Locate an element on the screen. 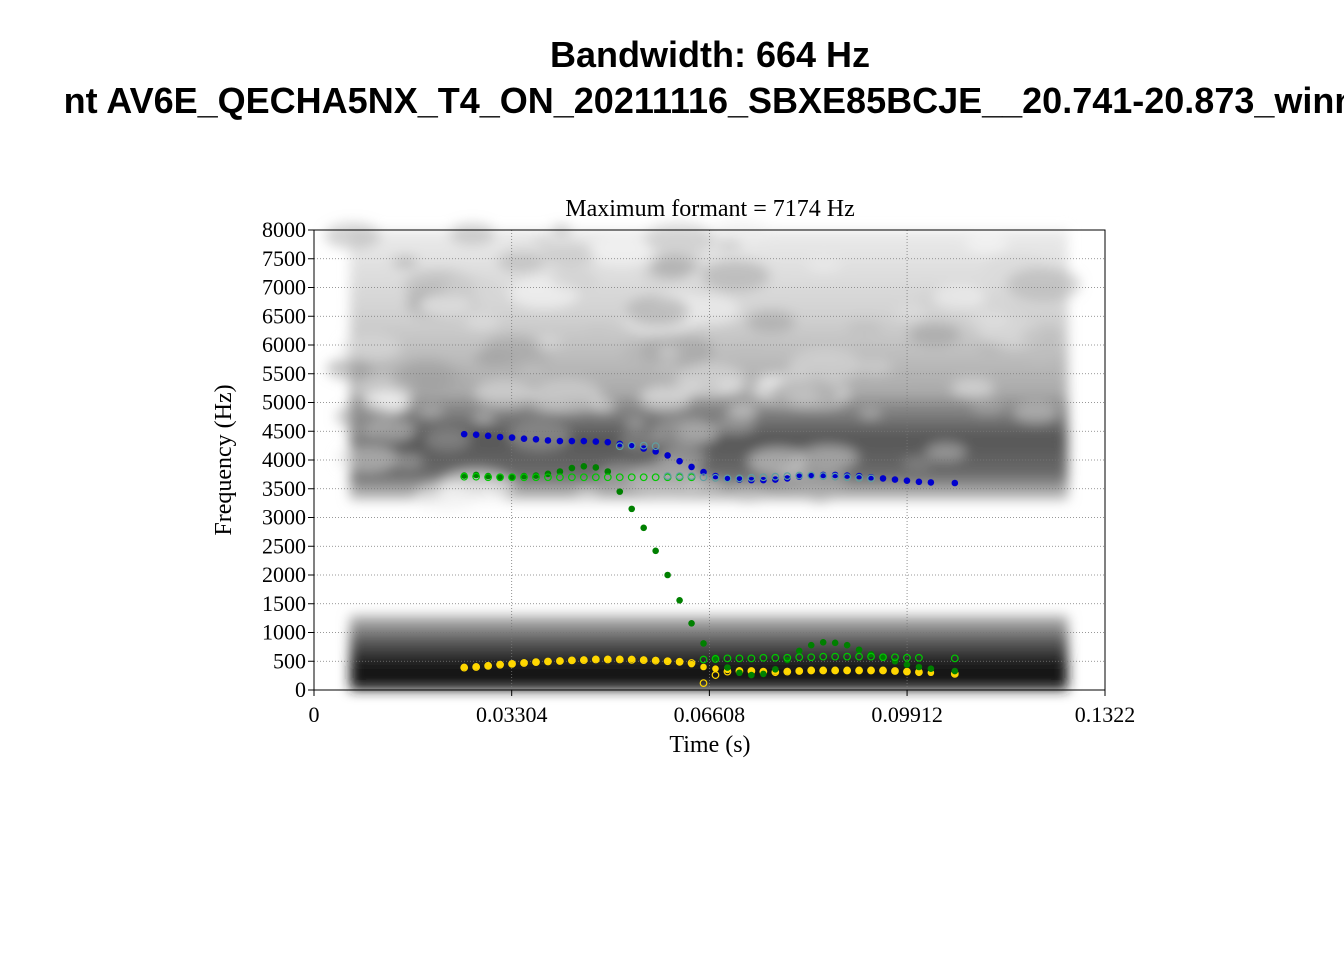  y-tick-label: 7000 is located at coordinates (284, 287).